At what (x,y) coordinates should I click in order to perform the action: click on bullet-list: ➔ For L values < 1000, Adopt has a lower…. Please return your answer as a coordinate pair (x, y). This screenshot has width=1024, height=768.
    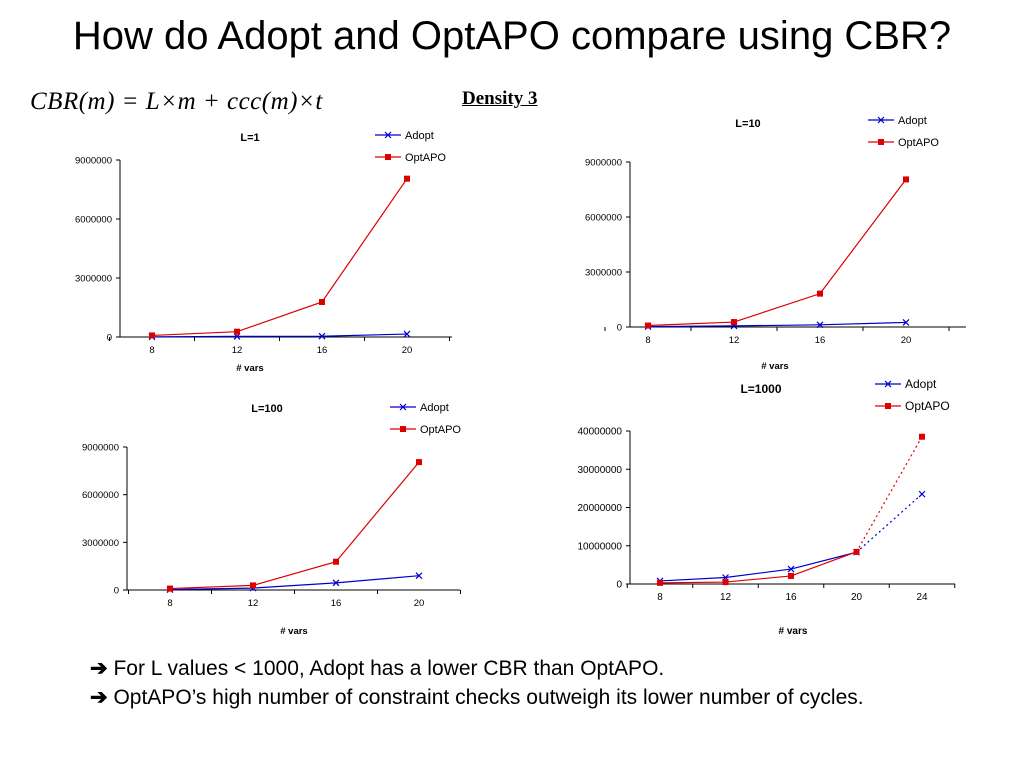
    Looking at the image, I should click on (490, 683).